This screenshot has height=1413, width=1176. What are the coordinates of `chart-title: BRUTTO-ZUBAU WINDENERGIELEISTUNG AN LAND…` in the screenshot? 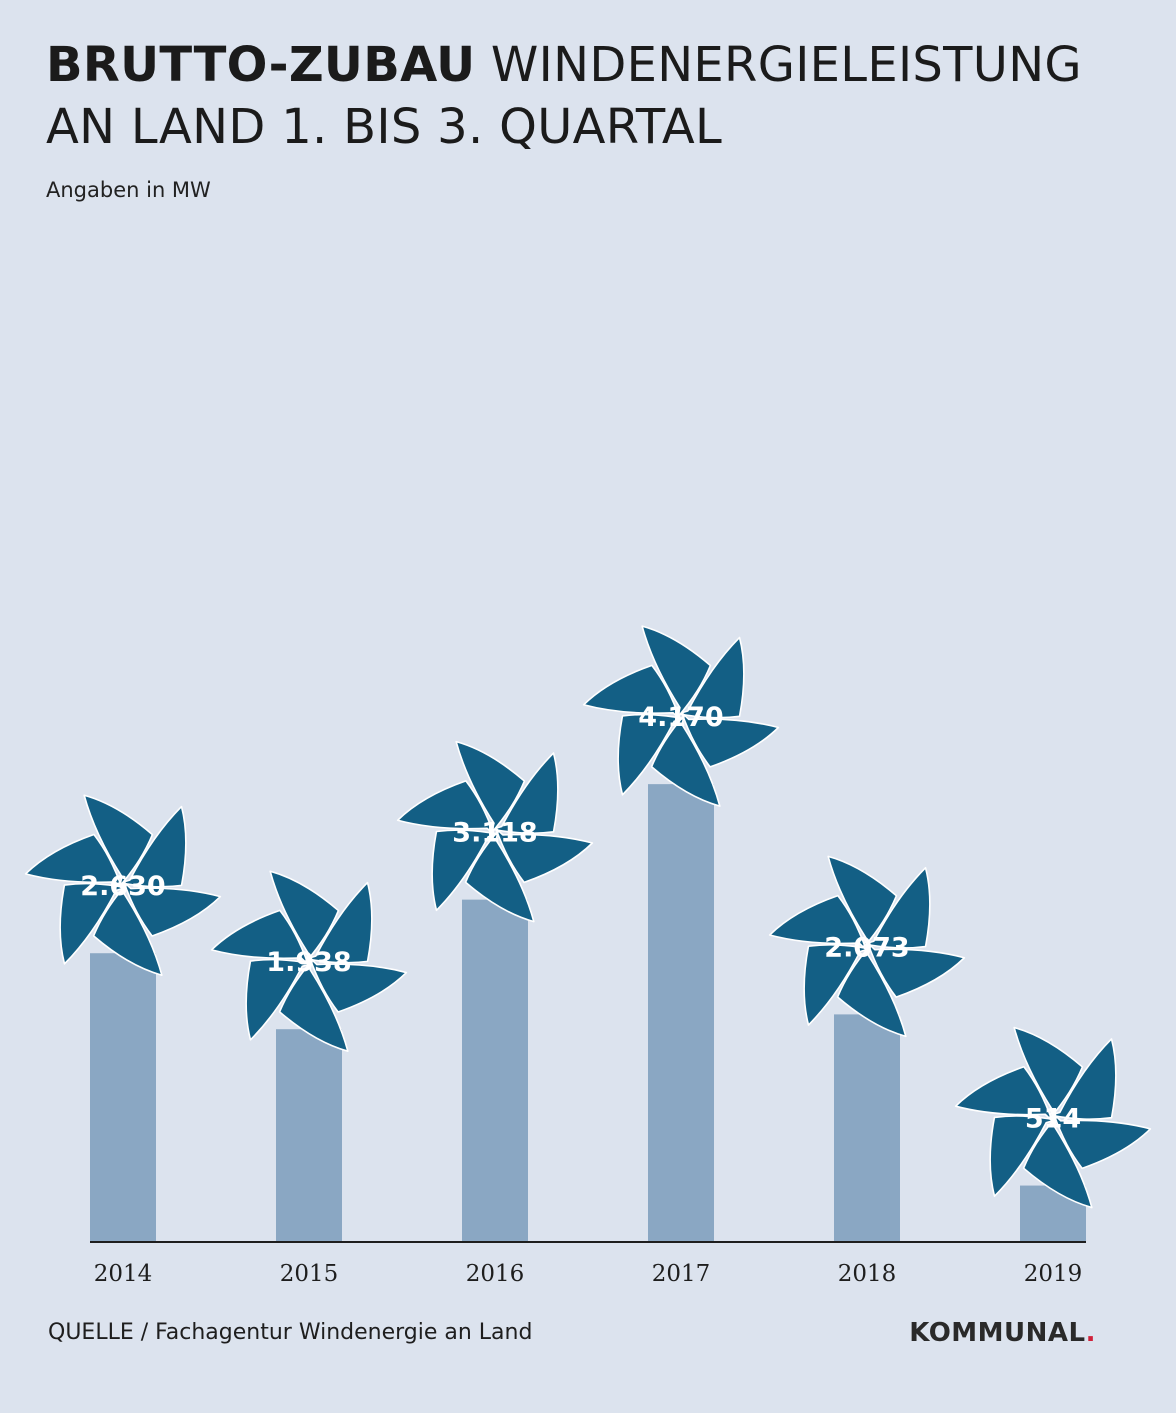 It's located at (601, 96).